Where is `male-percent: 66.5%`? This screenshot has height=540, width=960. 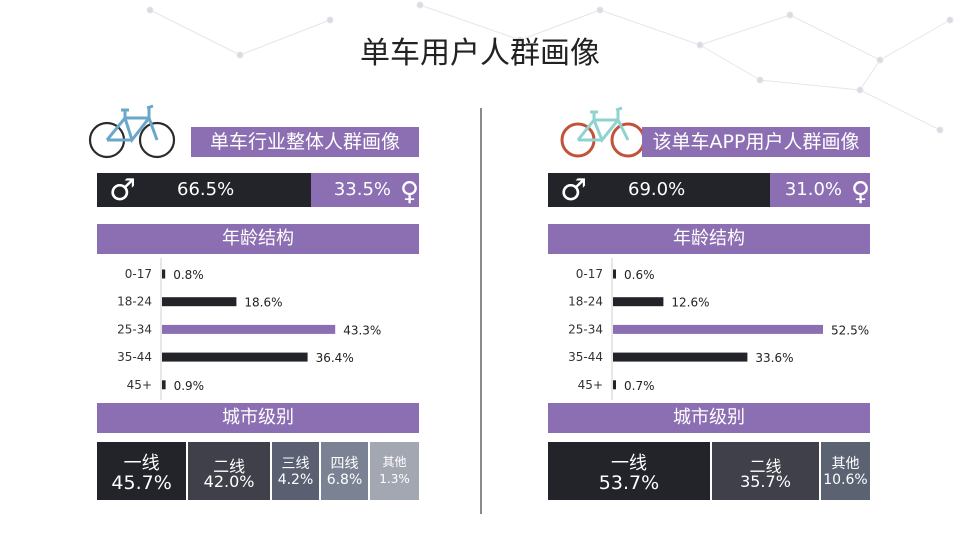
male-percent: 66.5% is located at coordinates (206, 189).